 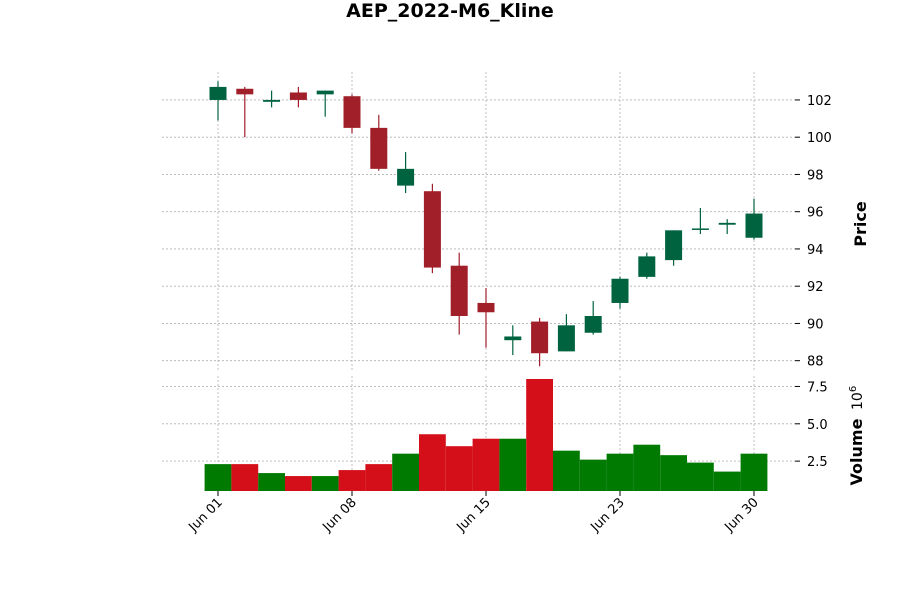 What do you see at coordinates (815, 175) in the screenshot?
I see `price-tick-label: 98` at bounding box center [815, 175].